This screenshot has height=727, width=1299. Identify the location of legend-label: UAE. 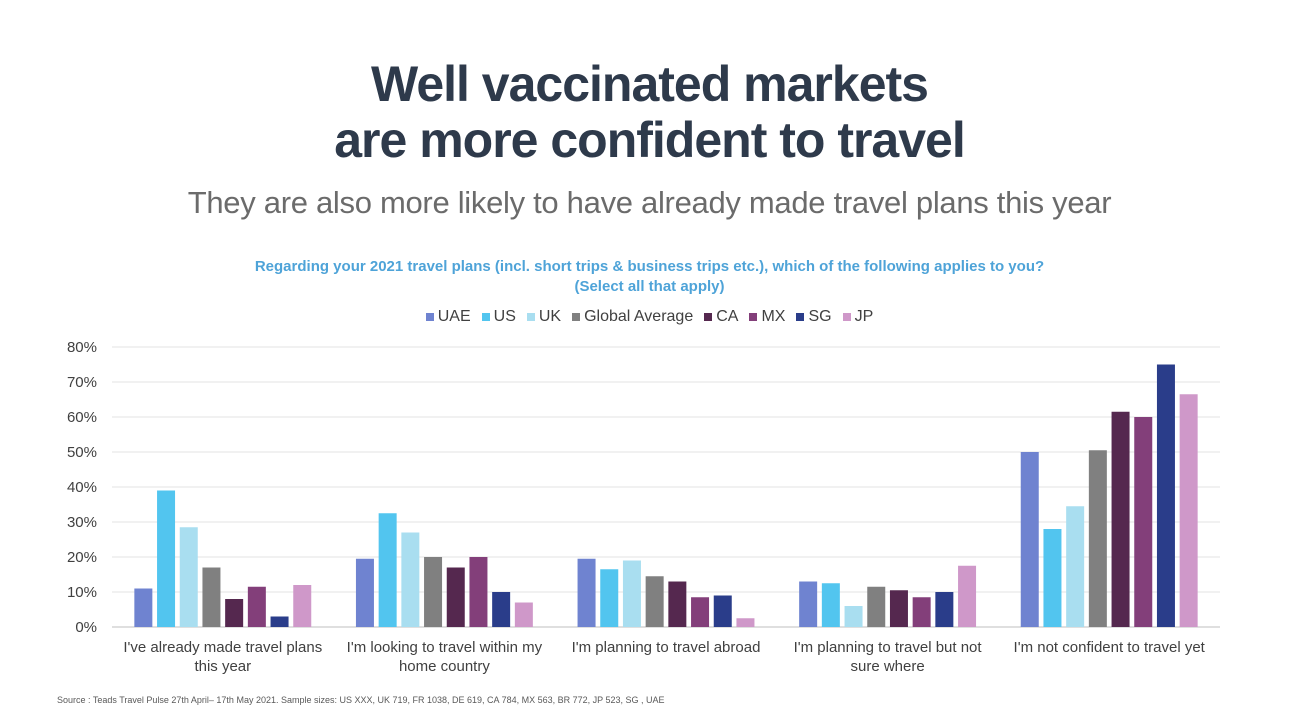
(454, 316).